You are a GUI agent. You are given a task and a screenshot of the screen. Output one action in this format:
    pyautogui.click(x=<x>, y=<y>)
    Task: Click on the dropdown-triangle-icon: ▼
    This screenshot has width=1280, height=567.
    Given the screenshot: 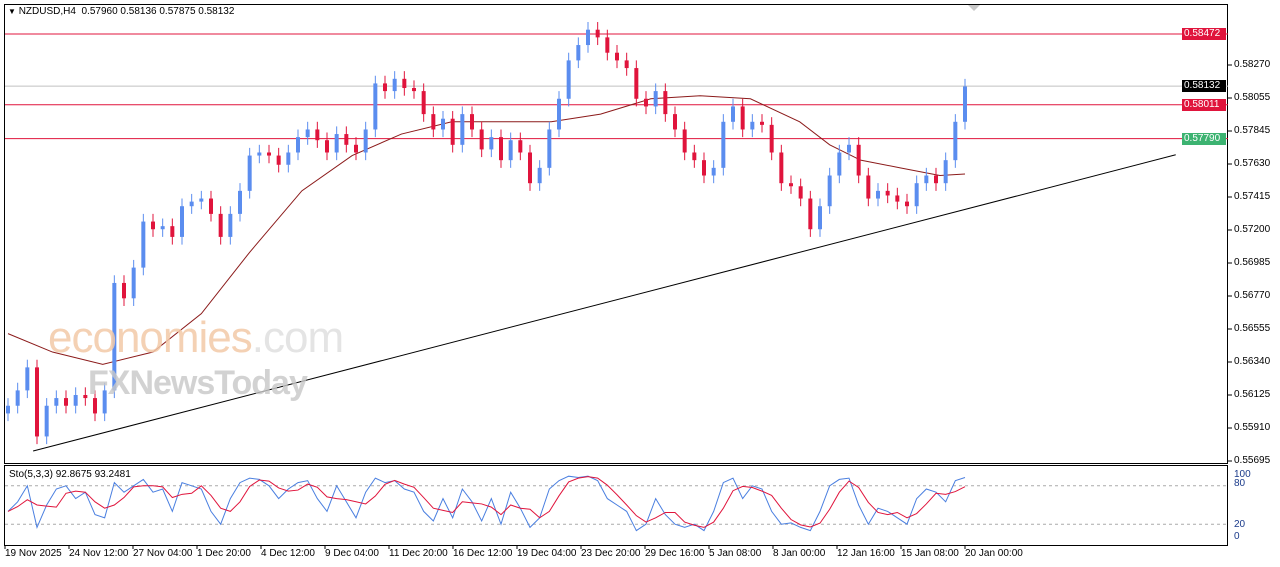 What is the action you would take?
    pyautogui.click(x=12, y=11)
    